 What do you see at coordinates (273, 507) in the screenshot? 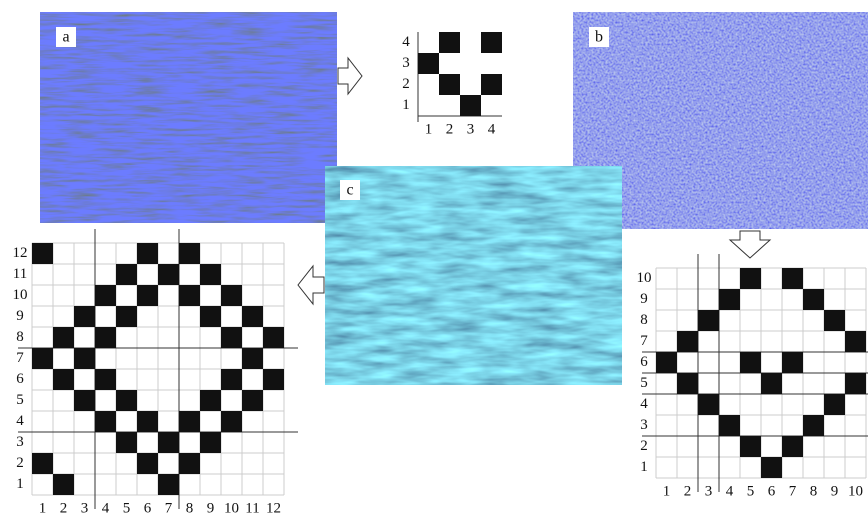
I see `col-label: 12` at bounding box center [273, 507].